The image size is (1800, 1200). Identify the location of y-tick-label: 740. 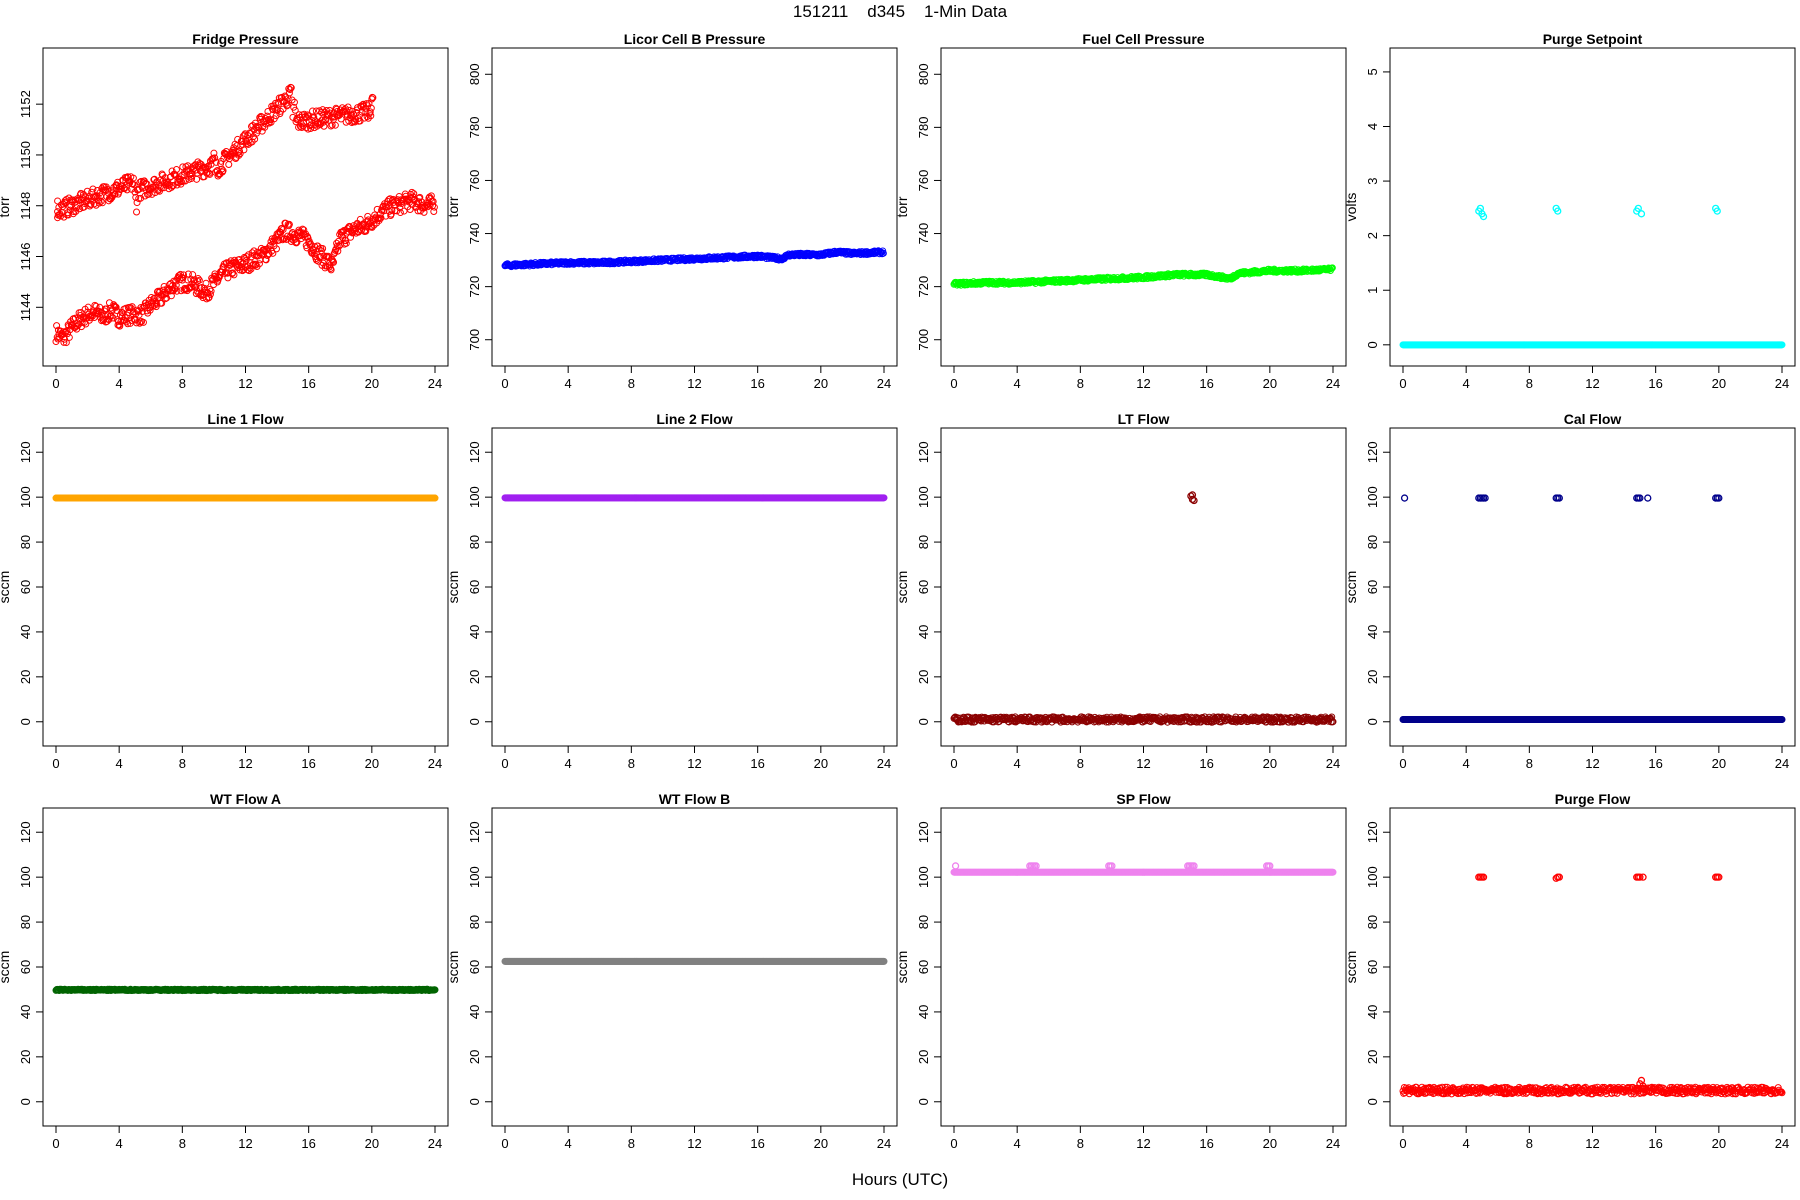
(474, 234).